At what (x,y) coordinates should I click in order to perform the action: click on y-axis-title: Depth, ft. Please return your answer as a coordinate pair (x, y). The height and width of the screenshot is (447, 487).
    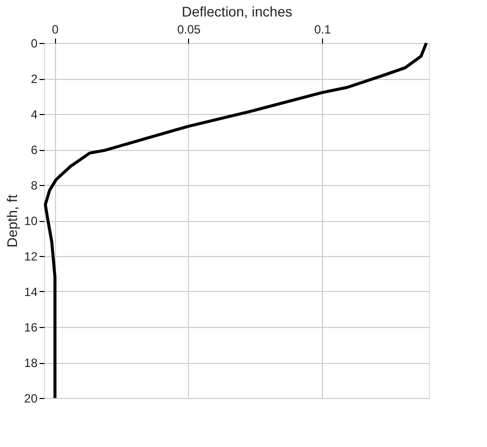
    Looking at the image, I should click on (12, 221).